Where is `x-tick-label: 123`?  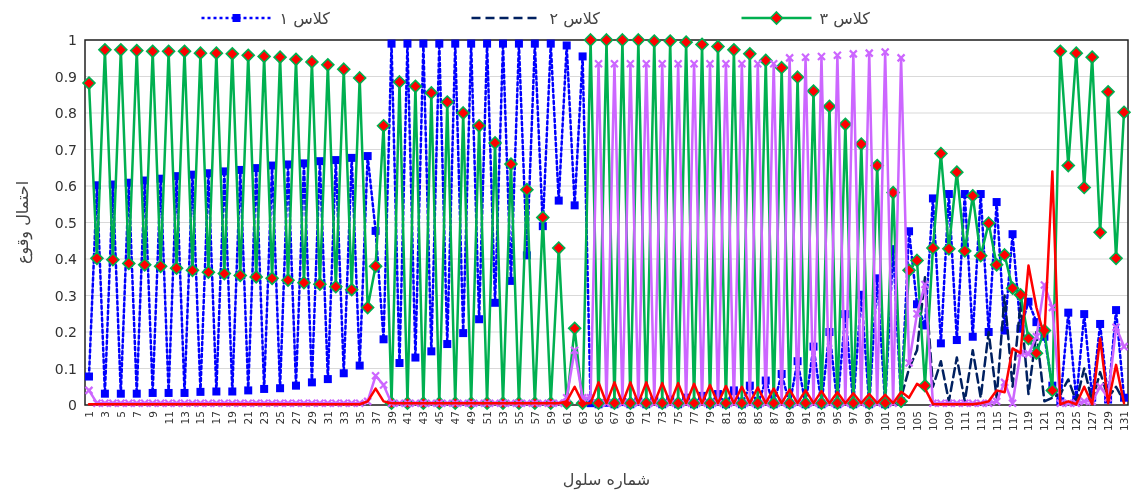
x-tick-label: 123 is located at coordinates (1060, 421).